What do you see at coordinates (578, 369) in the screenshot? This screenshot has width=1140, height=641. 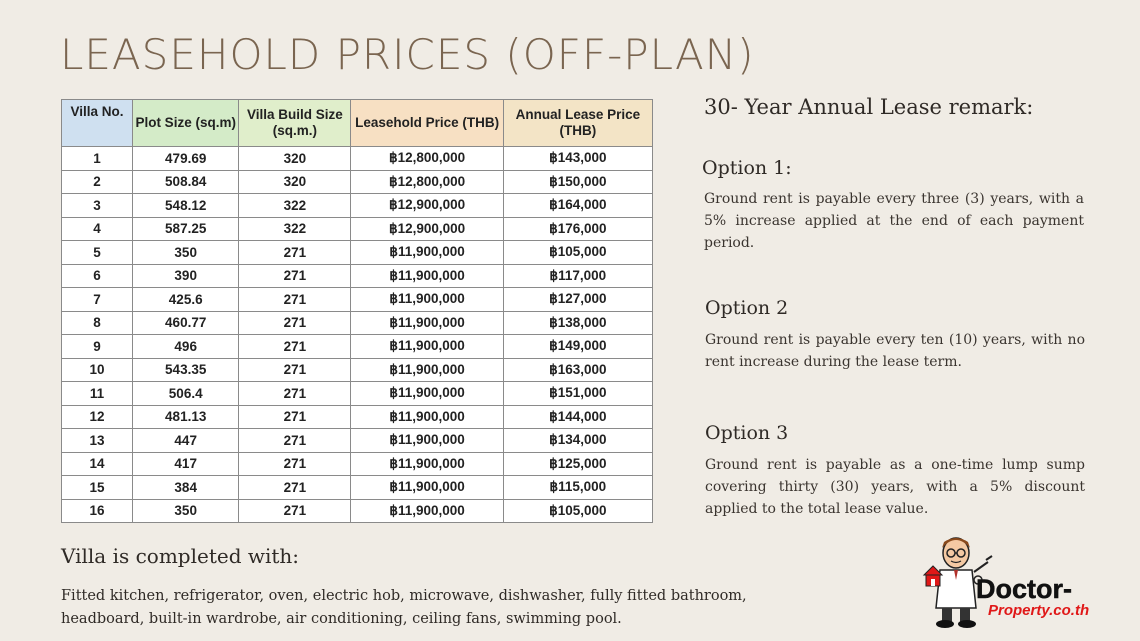 I see `cell-annual-lease-price: ฿163,000` at bounding box center [578, 369].